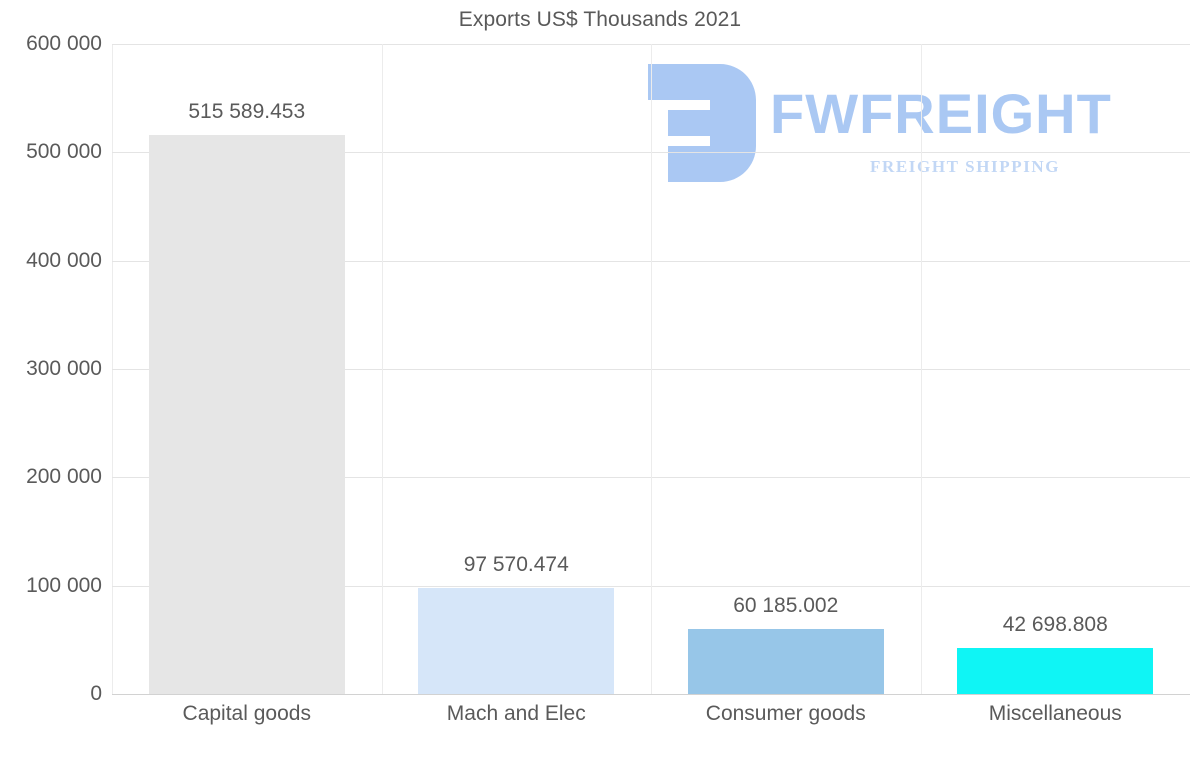  Describe the element at coordinates (64, 477) in the screenshot. I see `y-axis-tick-label: 200 000` at that location.